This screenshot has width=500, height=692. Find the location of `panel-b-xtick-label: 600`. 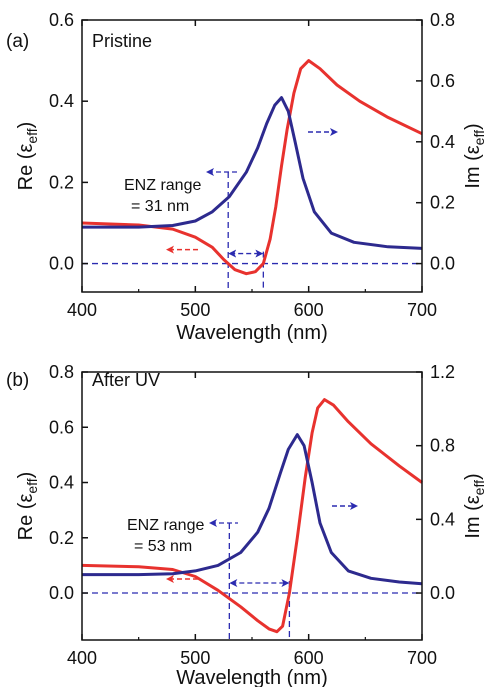

panel-b-xtick-label: 600 is located at coordinates (309, 658).